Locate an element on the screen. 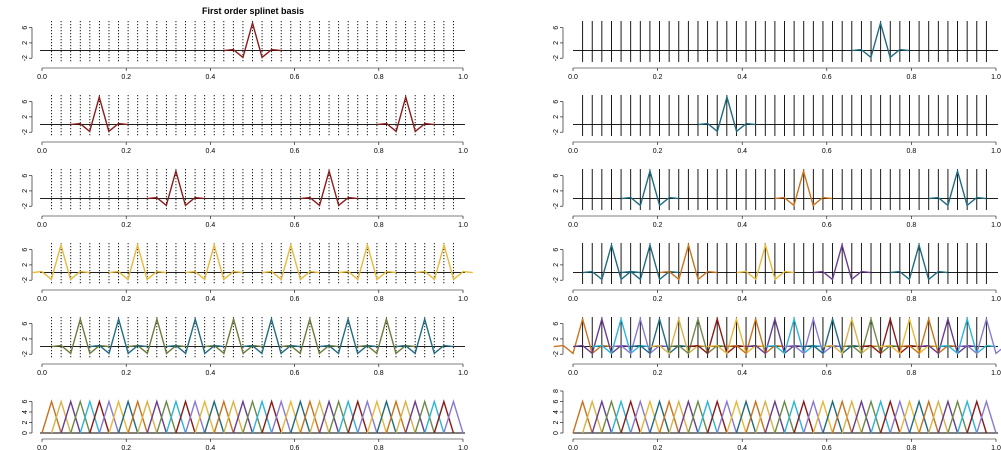  panel-right-6: 0 2 4 6 8 0.0 0.2 0.4 0.6 0.8 1.0 is located at coordinates (777, 419).